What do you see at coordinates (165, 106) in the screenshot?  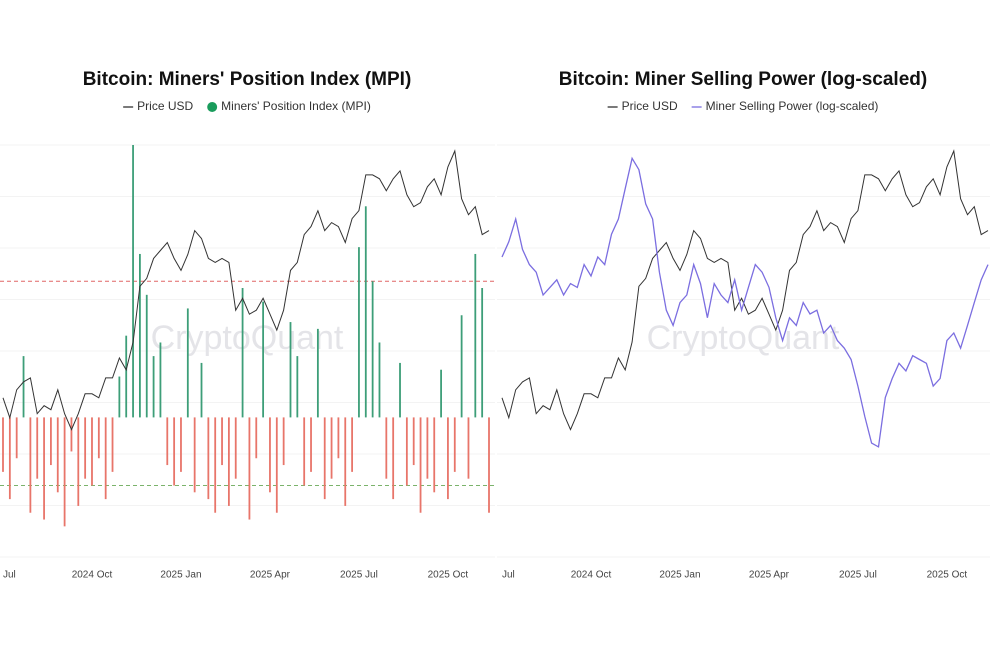 I see `legend-label: Price USD` at bounding box center [165, 106].